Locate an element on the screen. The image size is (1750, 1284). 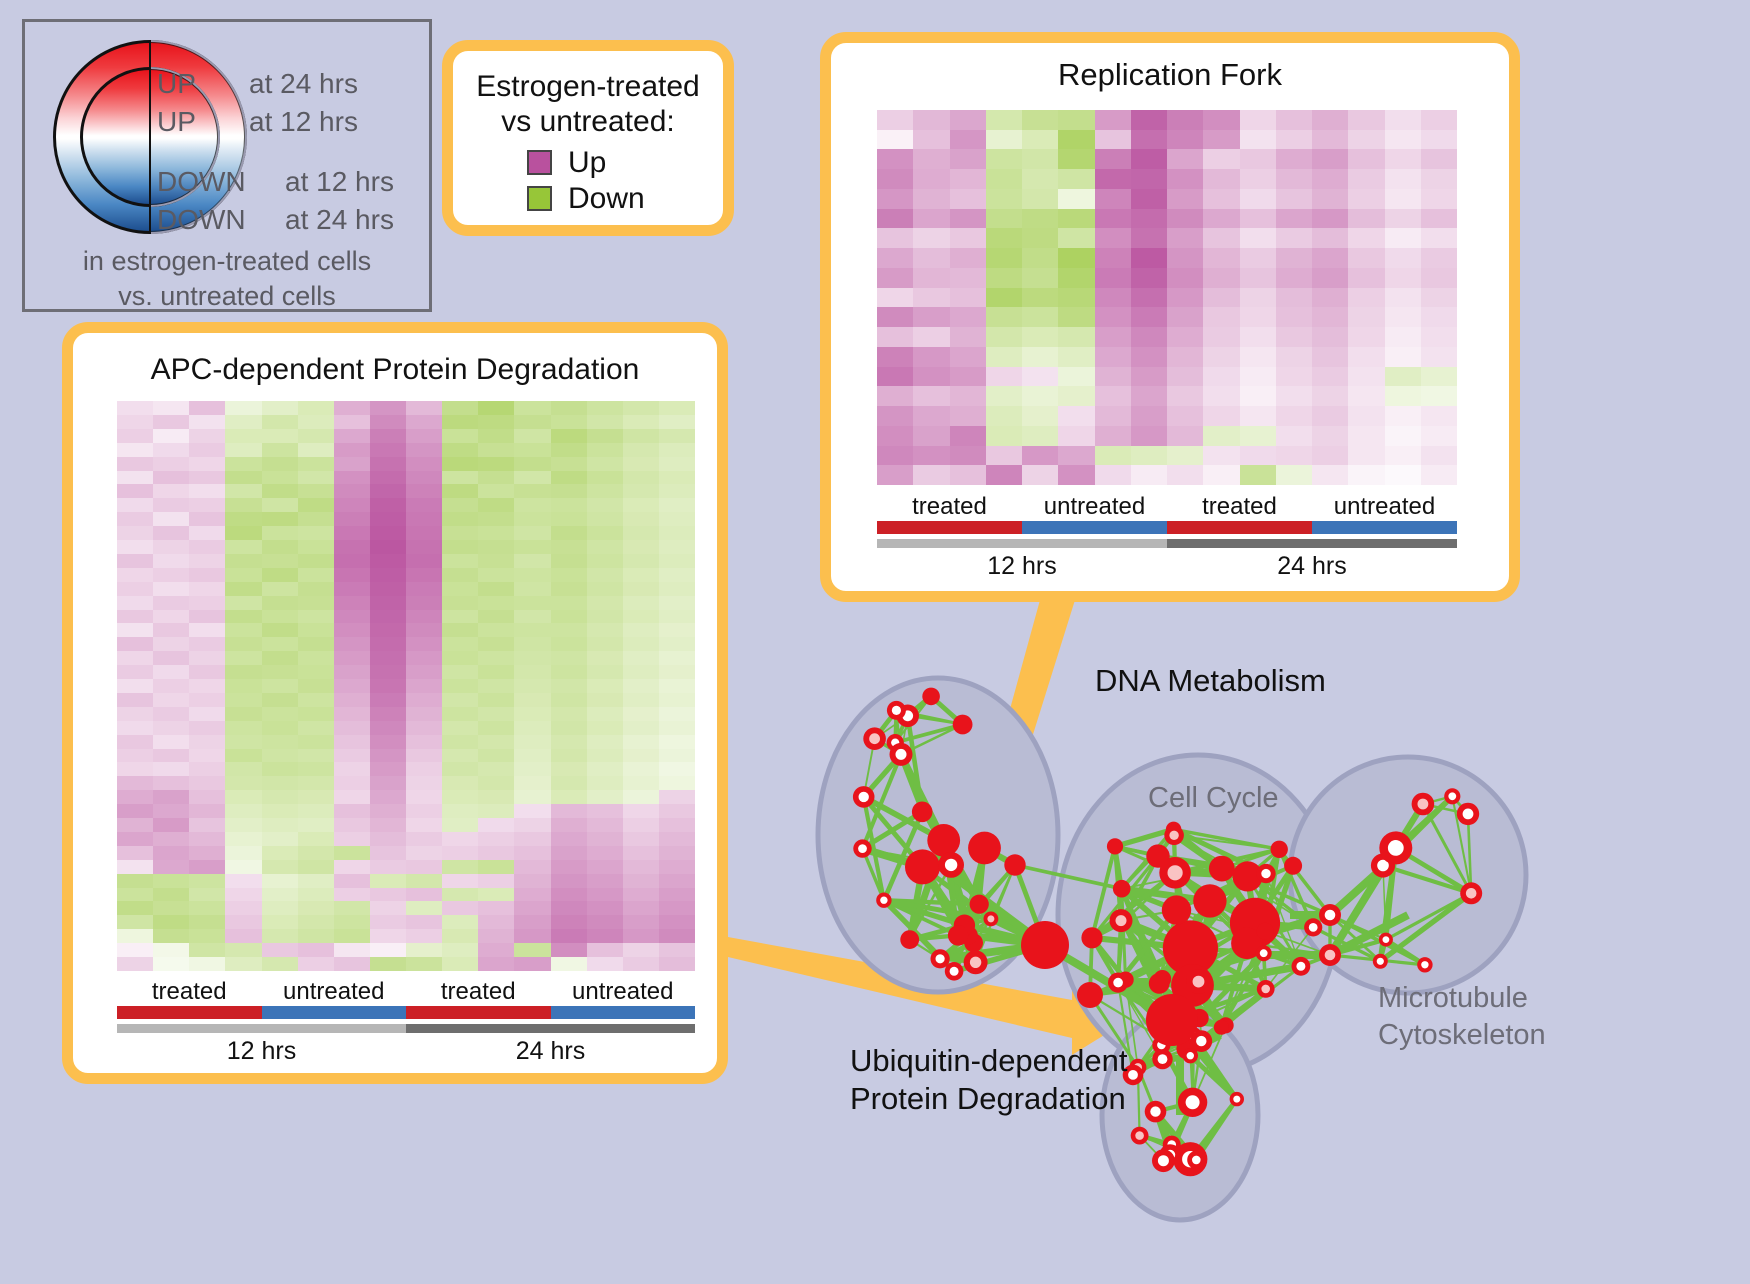
node-inner-circle is located at coordinates (1330, 955).